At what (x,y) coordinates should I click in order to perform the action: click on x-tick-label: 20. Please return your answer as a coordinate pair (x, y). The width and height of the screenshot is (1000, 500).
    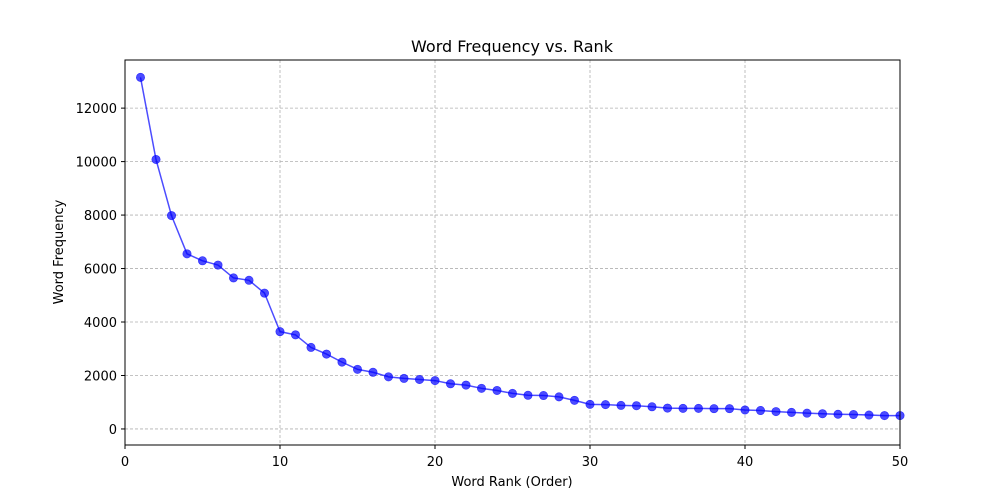
    Looking at the image, I should click on (435, 462).